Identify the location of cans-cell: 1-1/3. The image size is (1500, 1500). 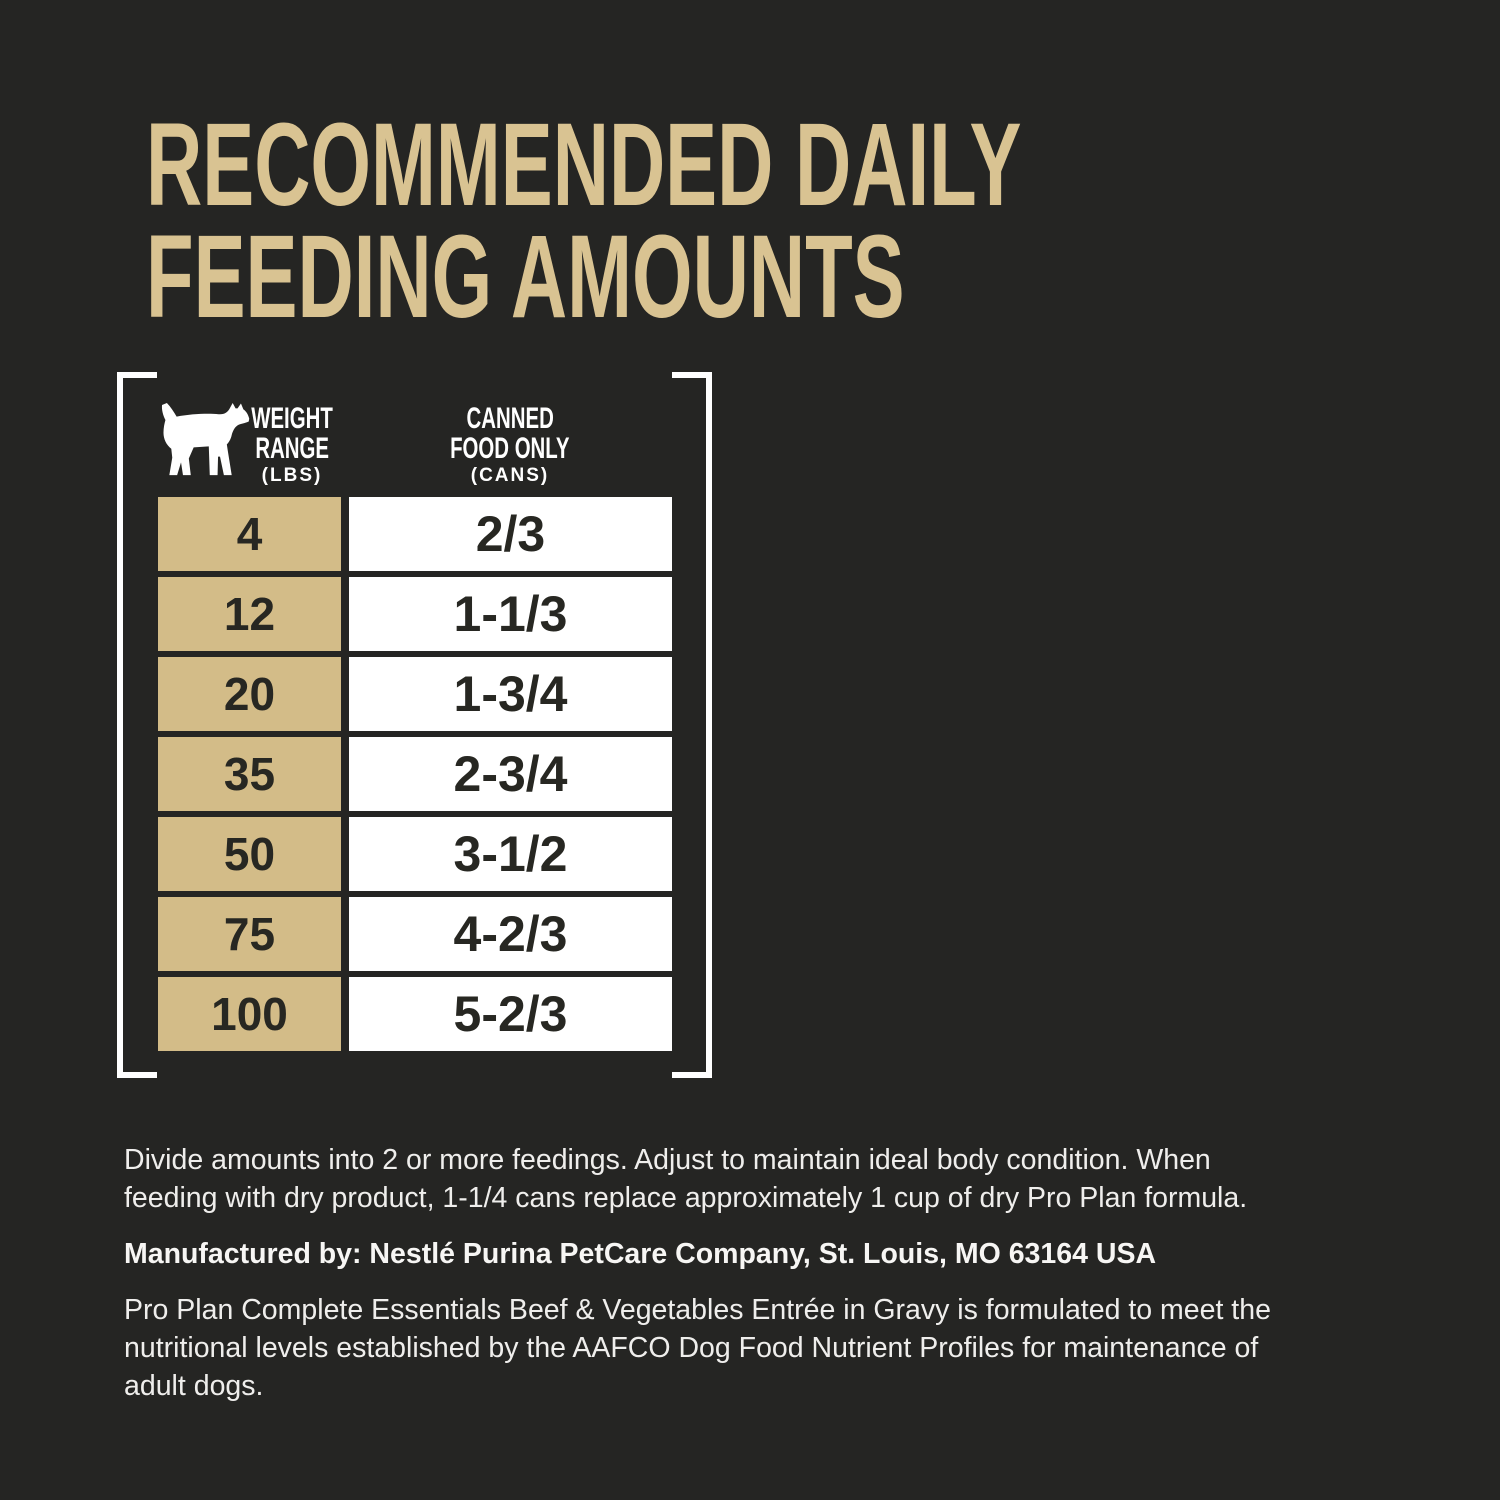
(510, 614).